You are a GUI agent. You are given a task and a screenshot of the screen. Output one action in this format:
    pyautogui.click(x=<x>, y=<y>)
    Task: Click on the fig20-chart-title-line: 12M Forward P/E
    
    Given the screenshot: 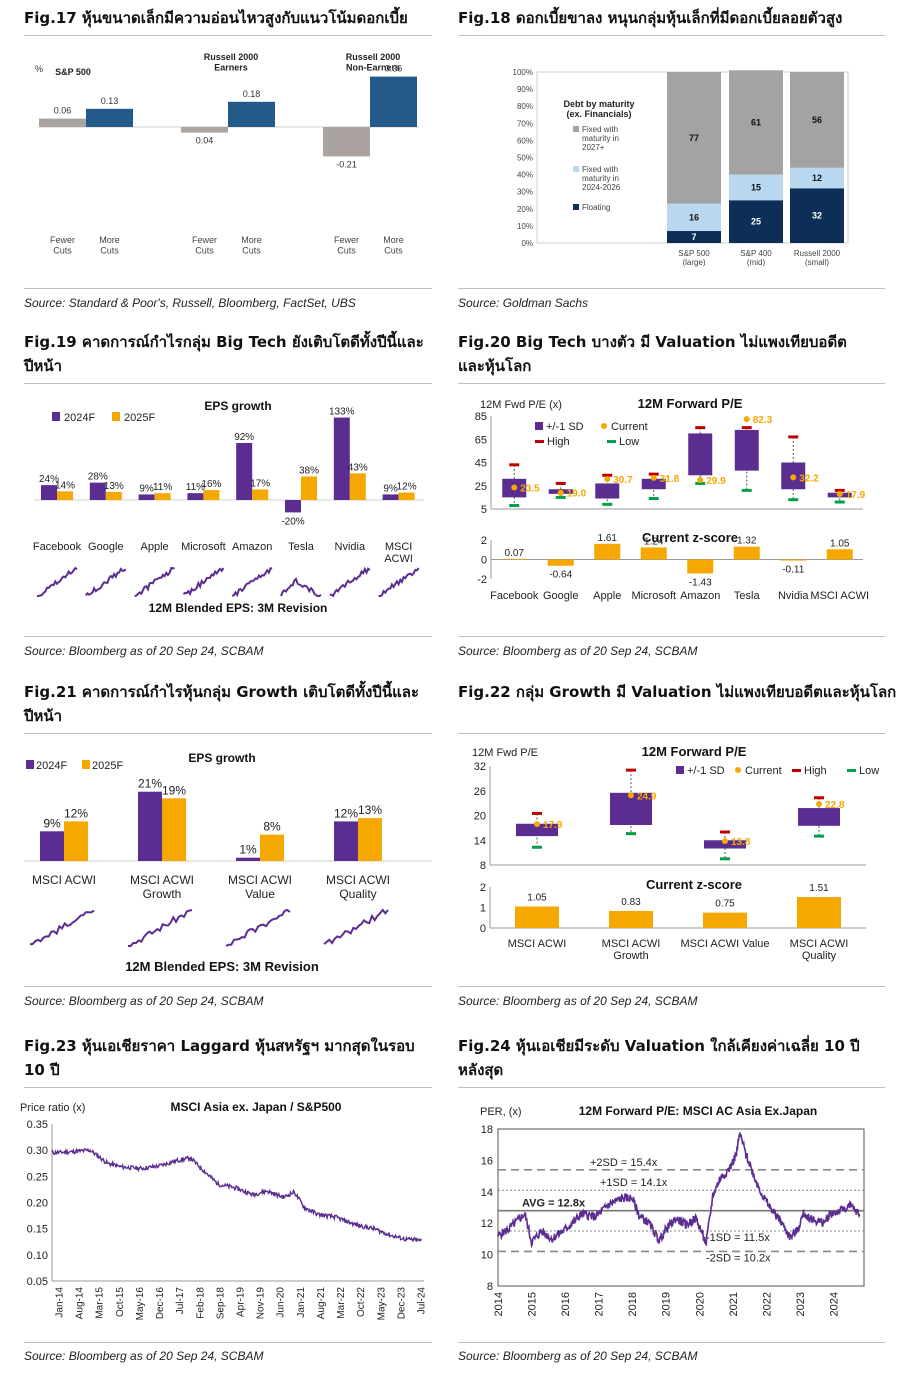 What is the action you would take?
    pyautogui.click(x=690, y=403)
    